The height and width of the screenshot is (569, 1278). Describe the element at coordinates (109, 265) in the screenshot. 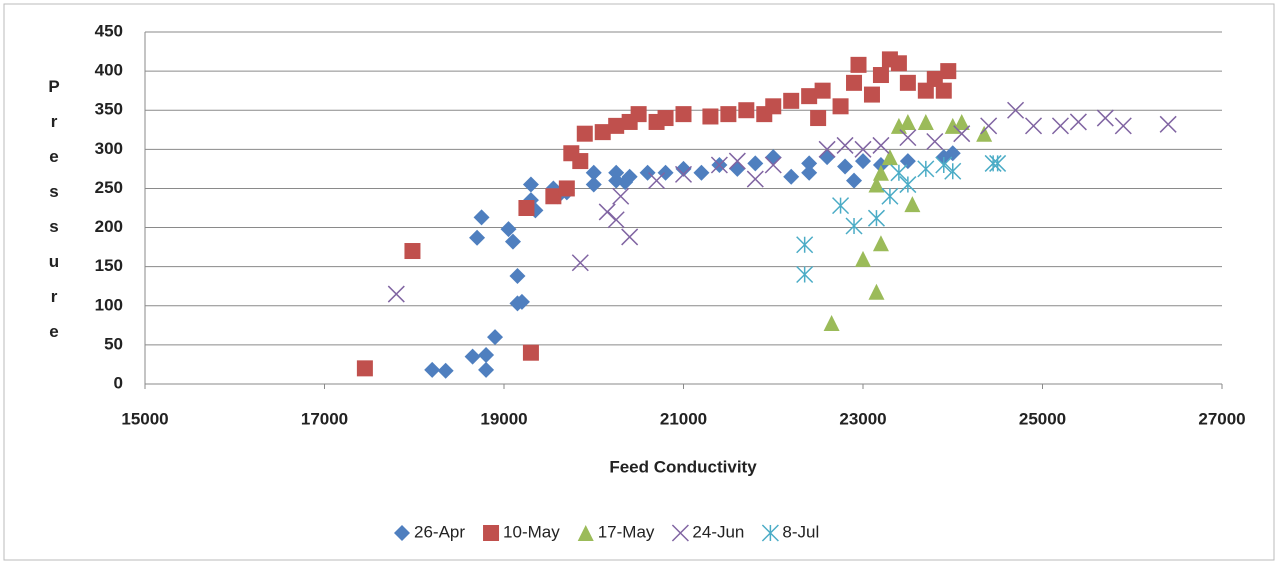

I see `y-tick-label: 150` at that location.